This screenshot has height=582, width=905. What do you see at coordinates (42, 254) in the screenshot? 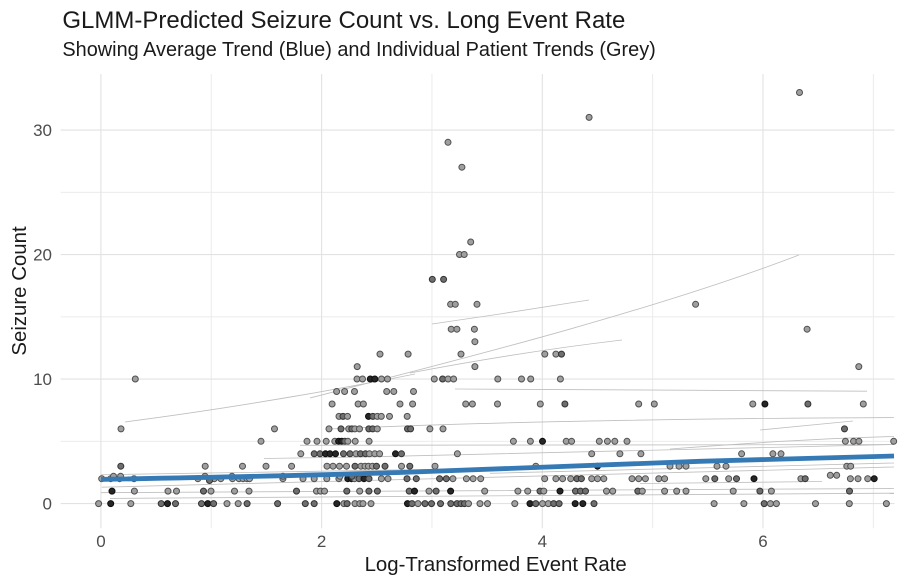
I see `svg-text: 20` at bounding box center [42, 254].